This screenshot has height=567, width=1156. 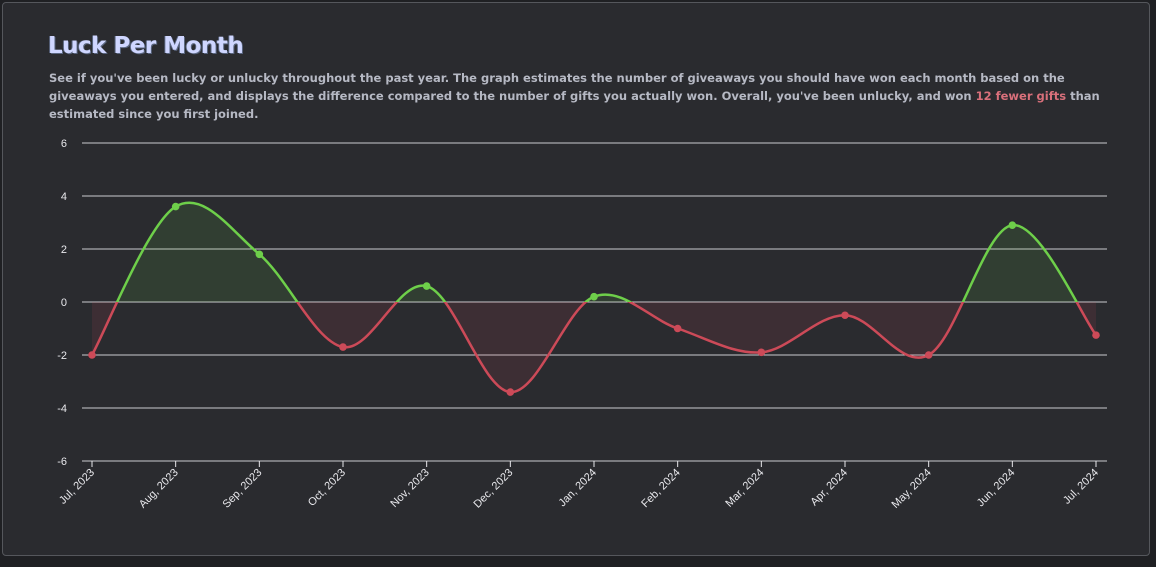 What do you see at coordinates (62, 409) in the screenshot?
I see `y-tick-label: -4` at bounding box center [62, 409].